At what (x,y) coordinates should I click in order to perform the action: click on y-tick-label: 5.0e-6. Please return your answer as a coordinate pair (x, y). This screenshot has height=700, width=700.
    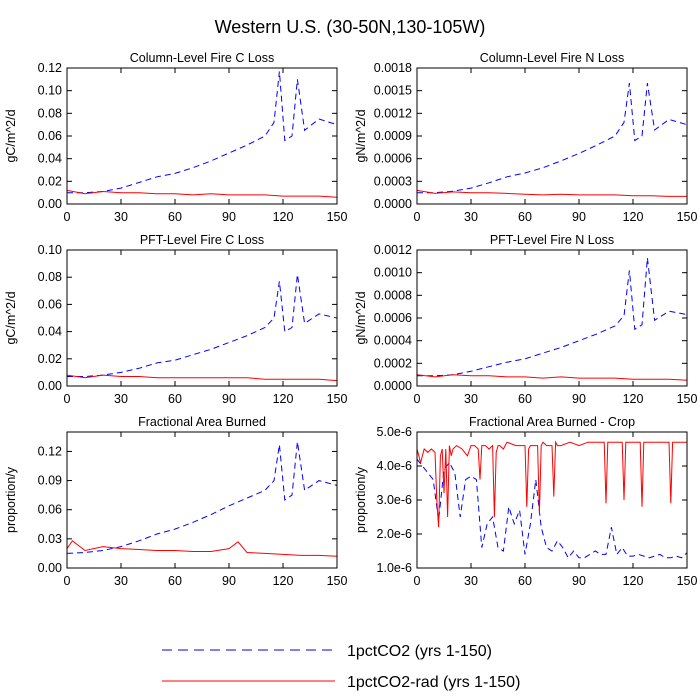
    Looking at the image, I should click on (394, 432).